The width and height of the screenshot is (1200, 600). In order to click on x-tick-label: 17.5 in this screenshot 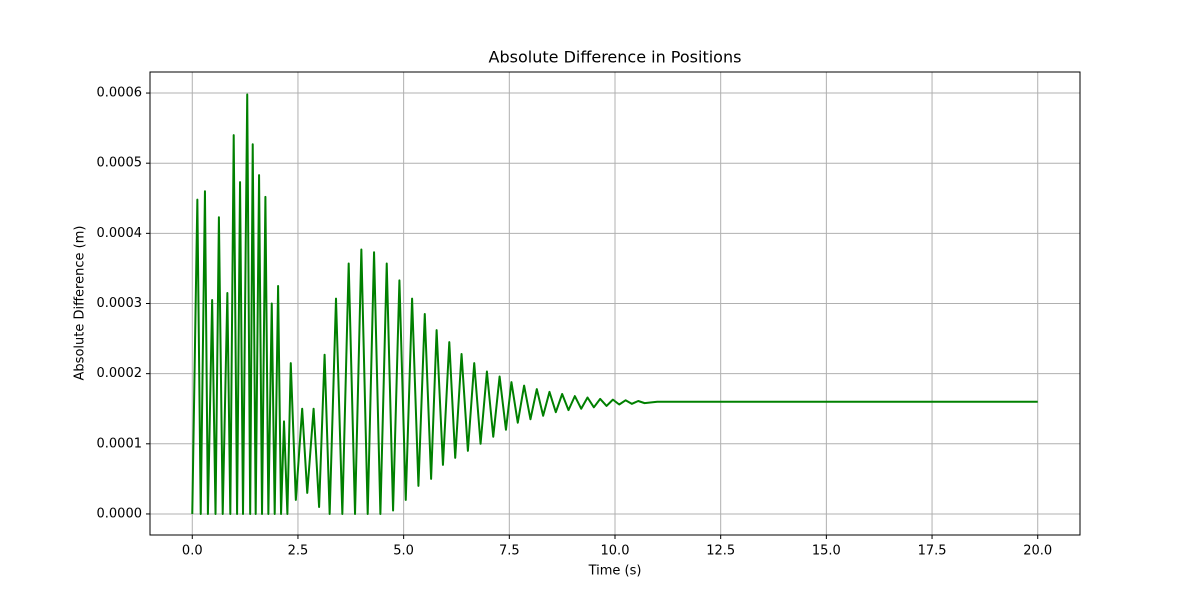, I will do `click(932, 551)`.